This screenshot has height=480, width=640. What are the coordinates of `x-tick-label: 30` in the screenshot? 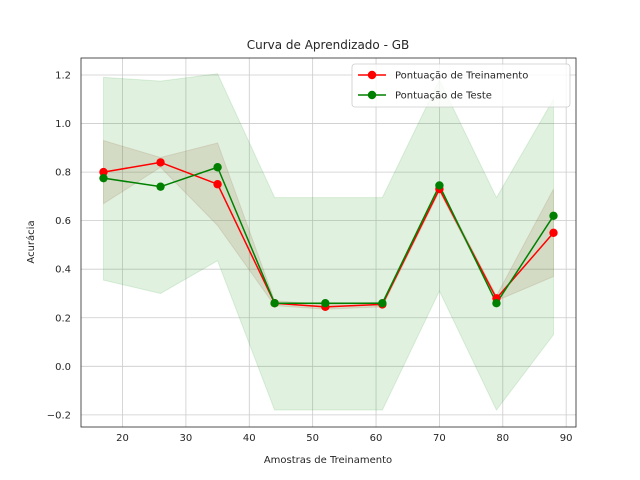 It's located at (186, 438).